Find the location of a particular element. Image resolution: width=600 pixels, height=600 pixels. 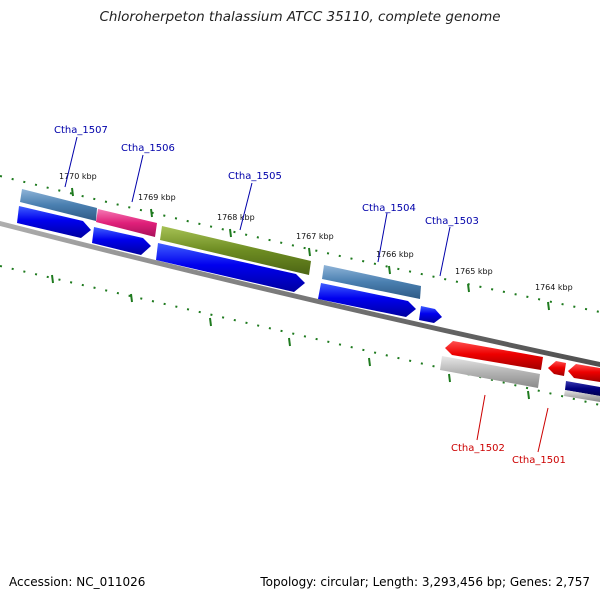

scale-label: 1767 kbp is located at coordinates (315, 236).